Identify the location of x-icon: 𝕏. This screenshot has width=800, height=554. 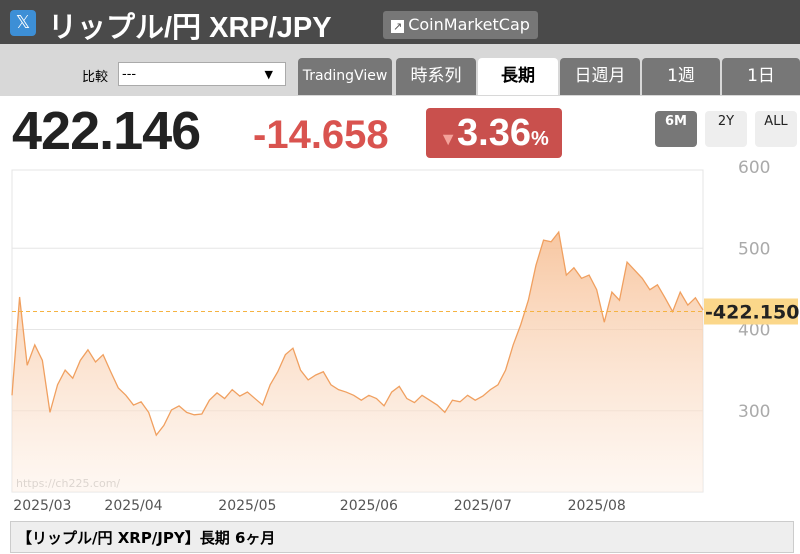
(23, 23).